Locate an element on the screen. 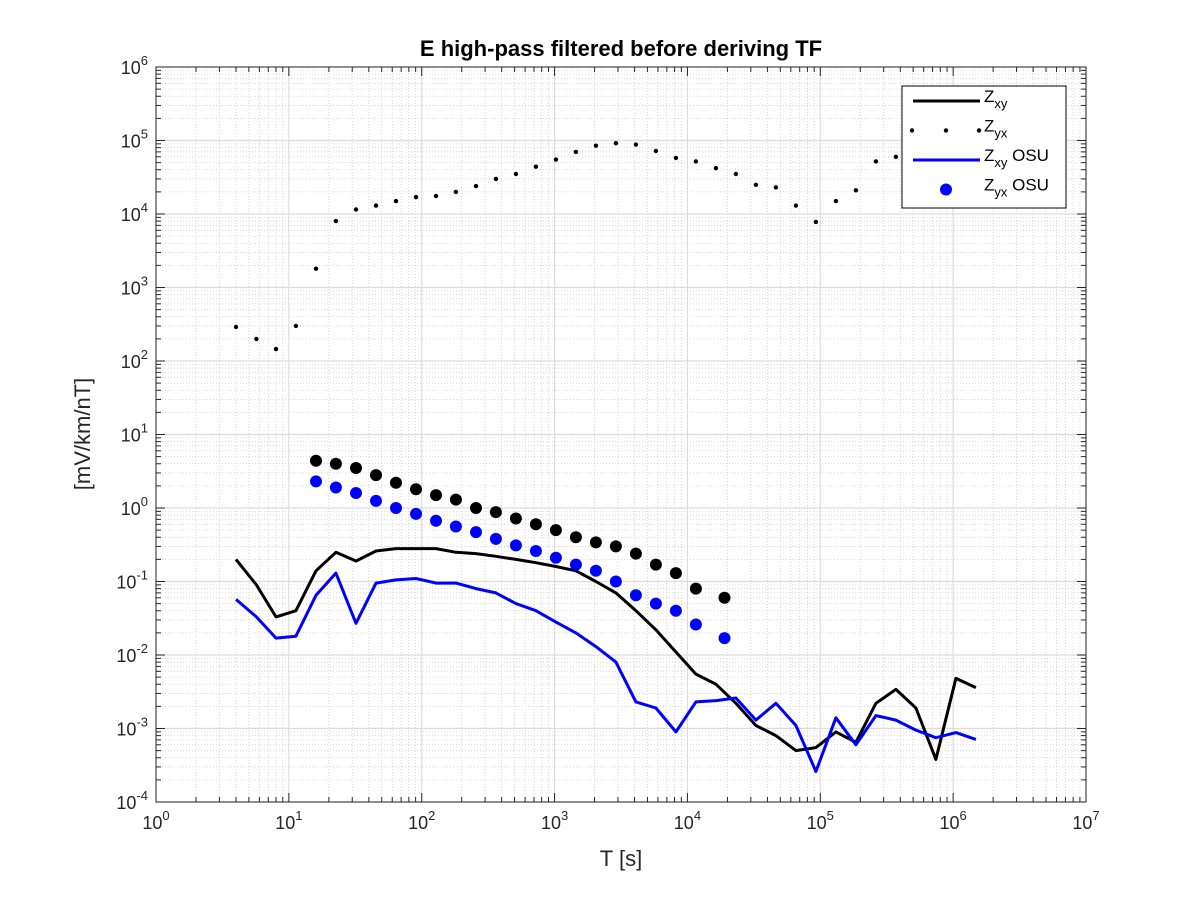  legend-entry: Zyx OSU is located at coordinates (994, 188).